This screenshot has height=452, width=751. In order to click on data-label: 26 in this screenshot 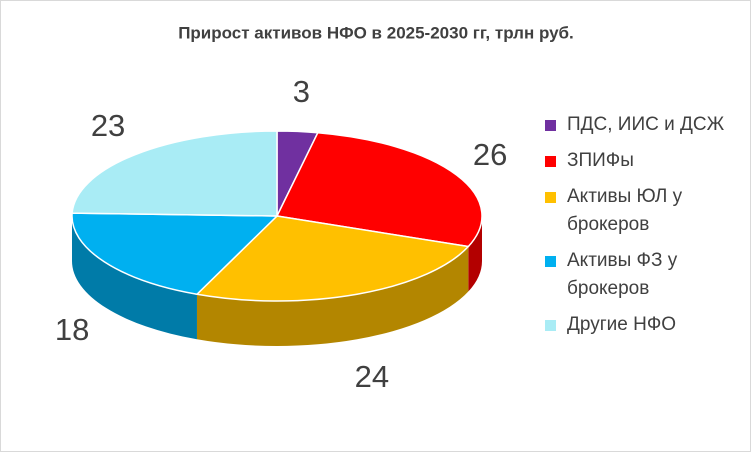, I will do `click(490, 154)`.